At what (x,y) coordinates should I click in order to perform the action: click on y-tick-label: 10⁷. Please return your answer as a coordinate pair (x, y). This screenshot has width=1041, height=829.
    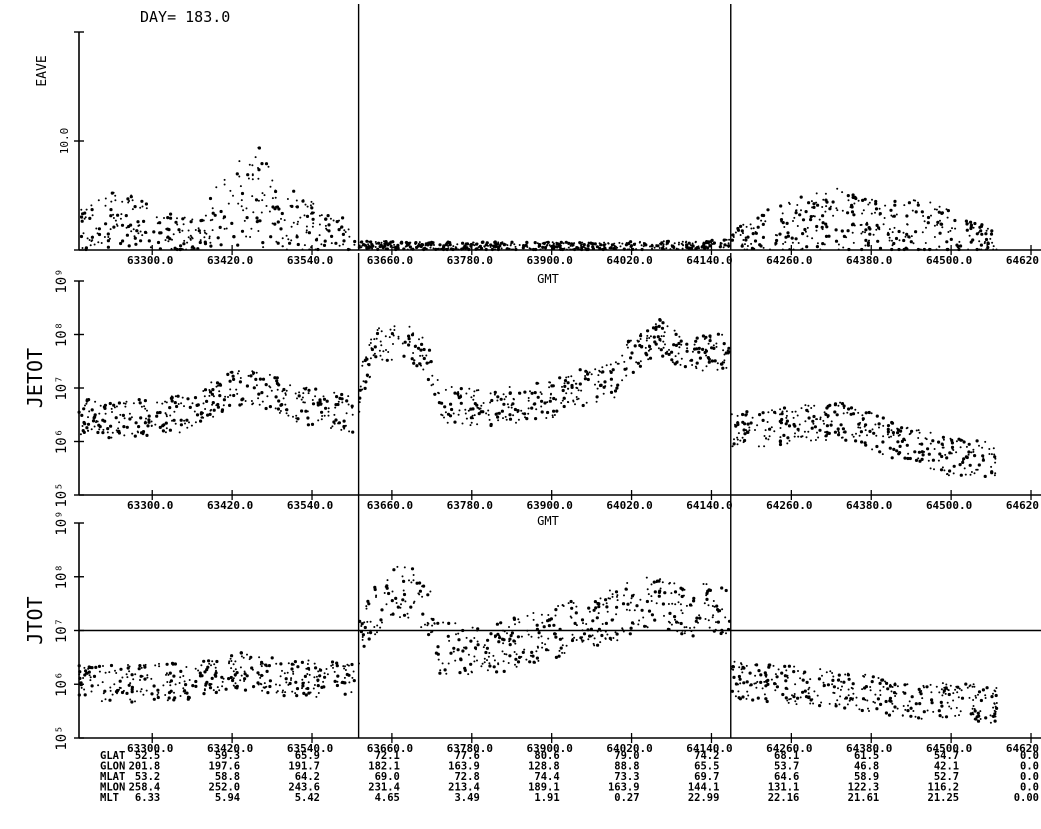
    Looking at the image, I should click on (62, 387).